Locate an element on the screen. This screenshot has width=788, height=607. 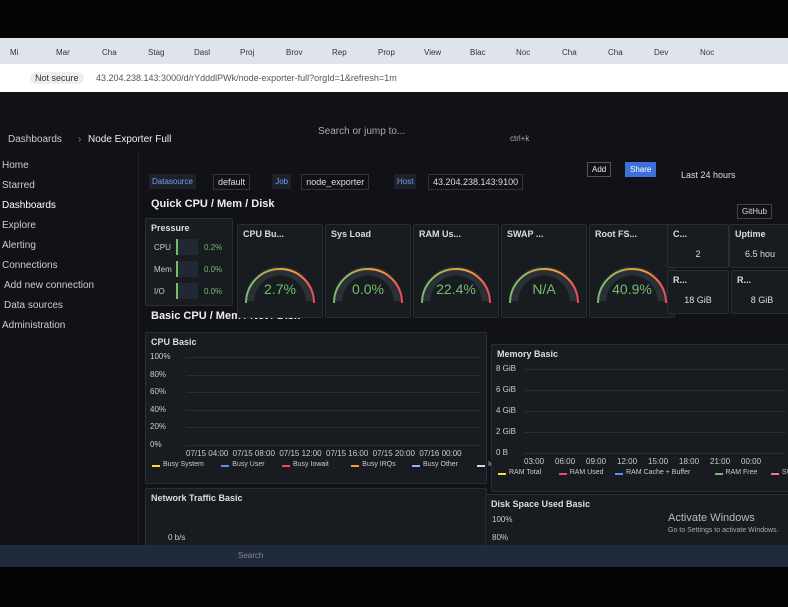
panel: R... 8 GiB is located at coordinates (759, 292).